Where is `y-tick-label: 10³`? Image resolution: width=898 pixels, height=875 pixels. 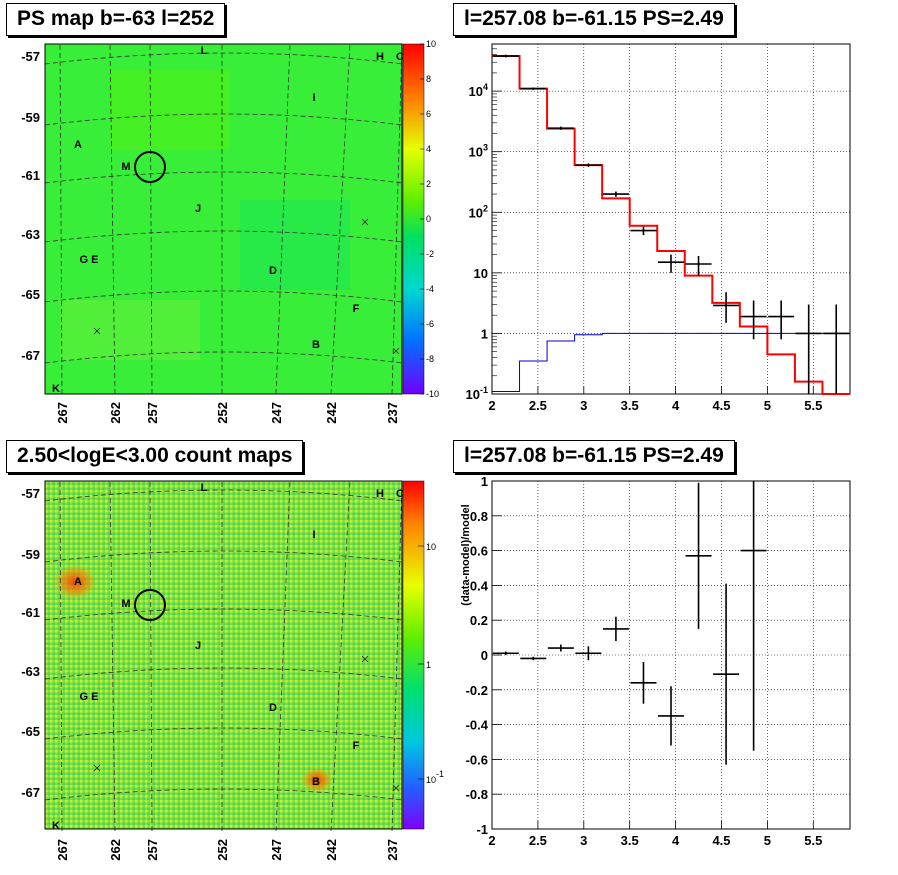
y-tick-label: 10³ is located at coordinates (478, 151).